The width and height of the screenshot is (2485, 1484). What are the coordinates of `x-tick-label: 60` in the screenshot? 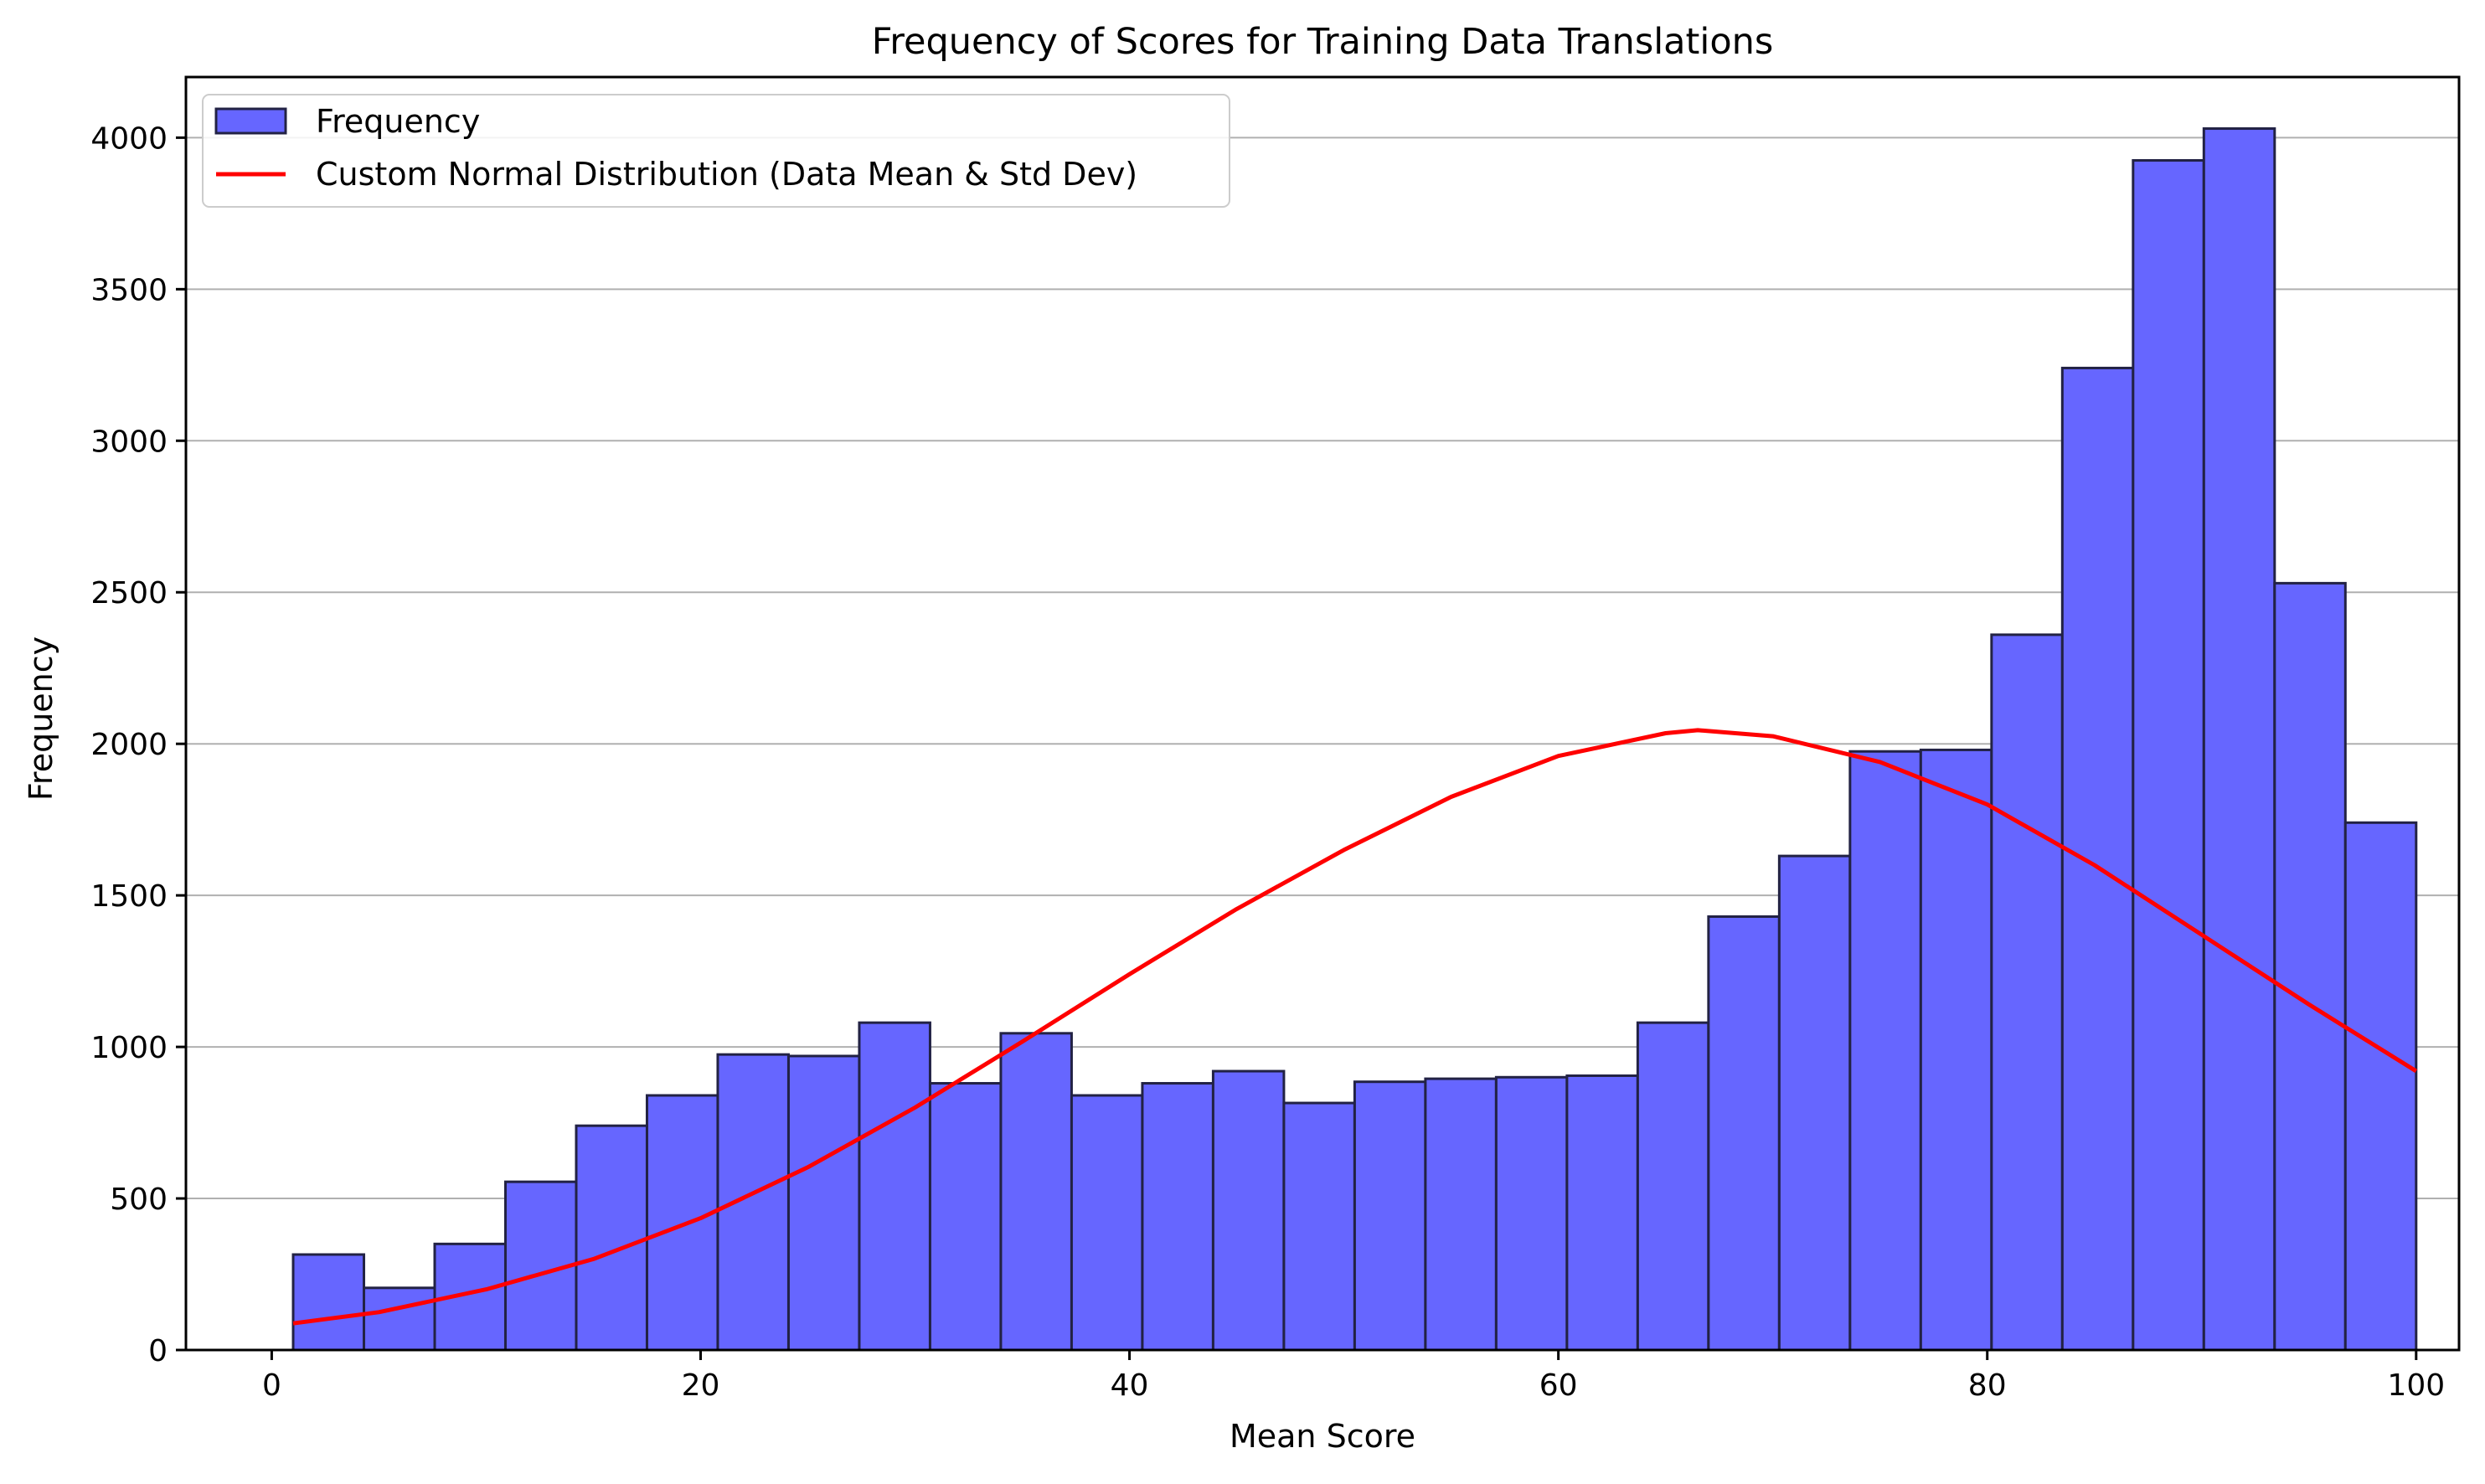 It's located at (1558, 1385).